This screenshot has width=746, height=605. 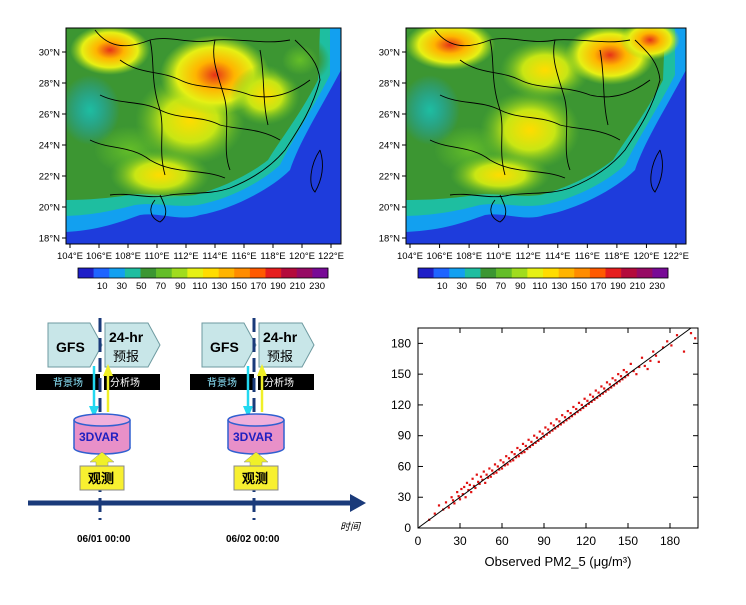 I want to click on colorbar-label: 110, so click(x=539, y=286).